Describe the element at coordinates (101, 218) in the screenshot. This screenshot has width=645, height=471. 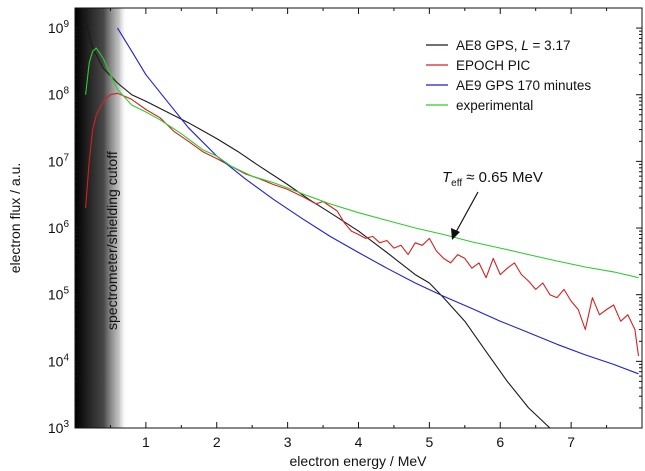
I see `cutoff-band` at that location.